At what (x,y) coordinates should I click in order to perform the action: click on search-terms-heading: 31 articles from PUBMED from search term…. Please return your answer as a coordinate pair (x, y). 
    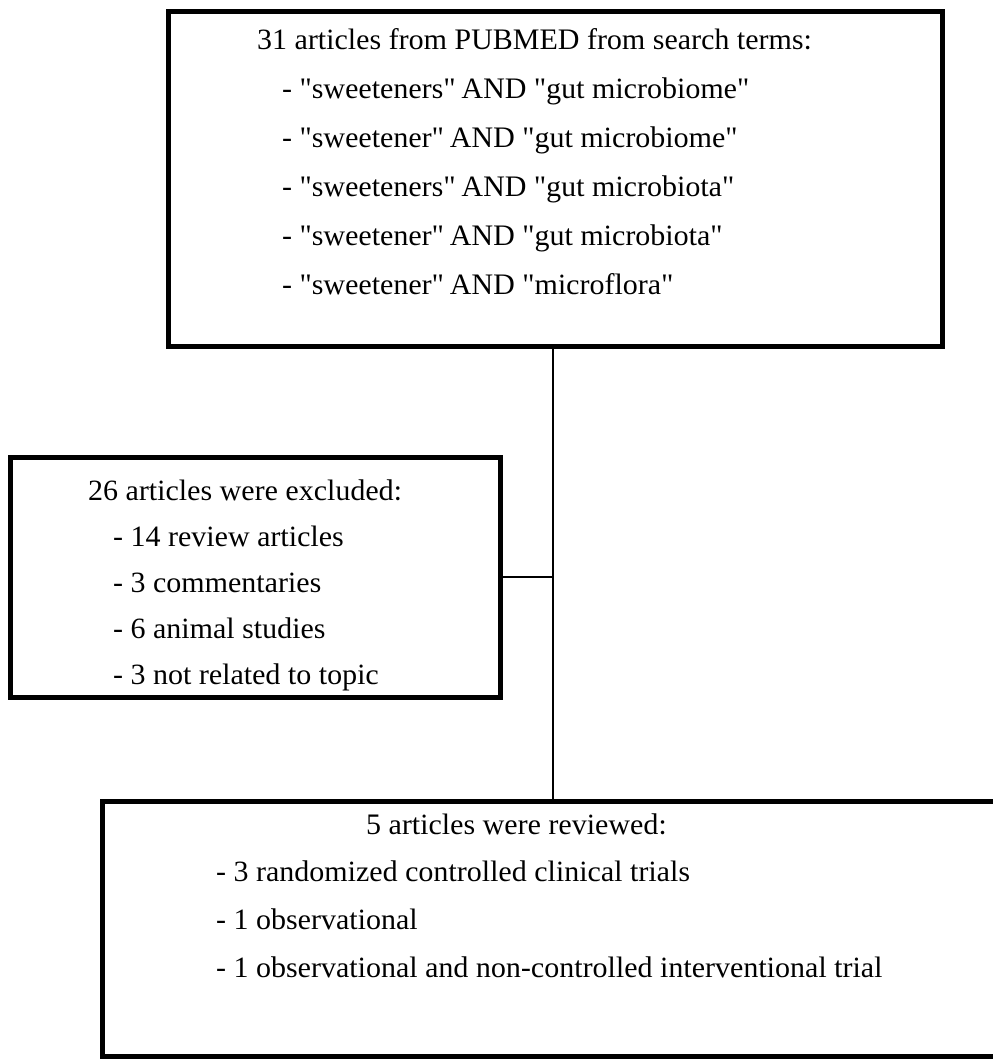
    Looking at the image, I should click on (534, 39).